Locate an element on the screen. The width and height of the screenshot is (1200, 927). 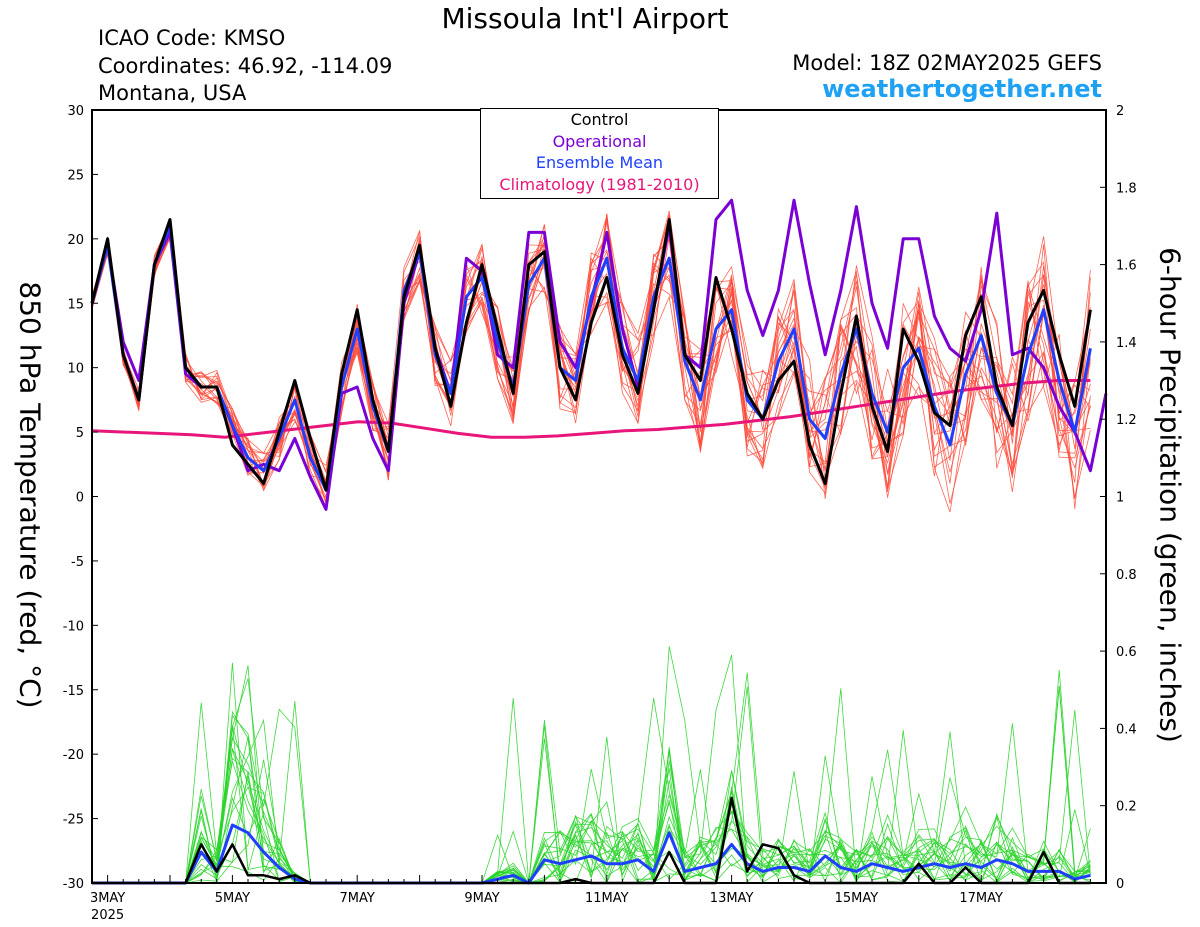
model-run: Model: 18Z 02MAY2025 GEFS is located at coordinates (947, 63).